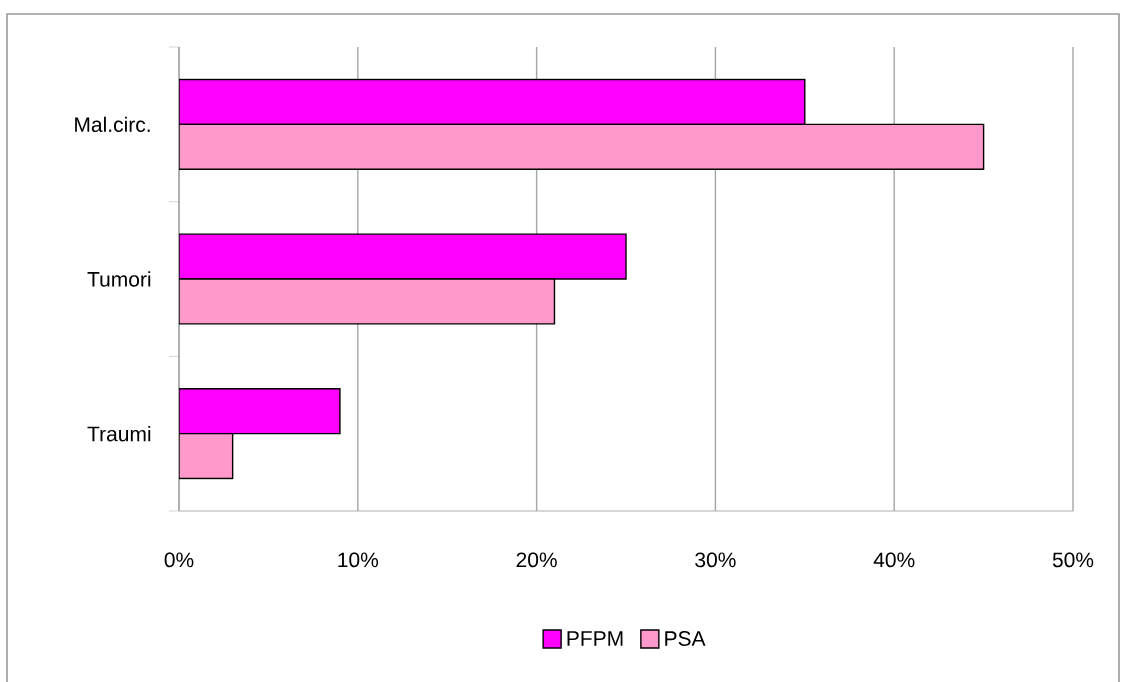 The height and width of the screenshot is (682, 1126). Describe the element at coordinates (894, 560) in the screenshot. I see `x-tick-label: 40%` at that location.